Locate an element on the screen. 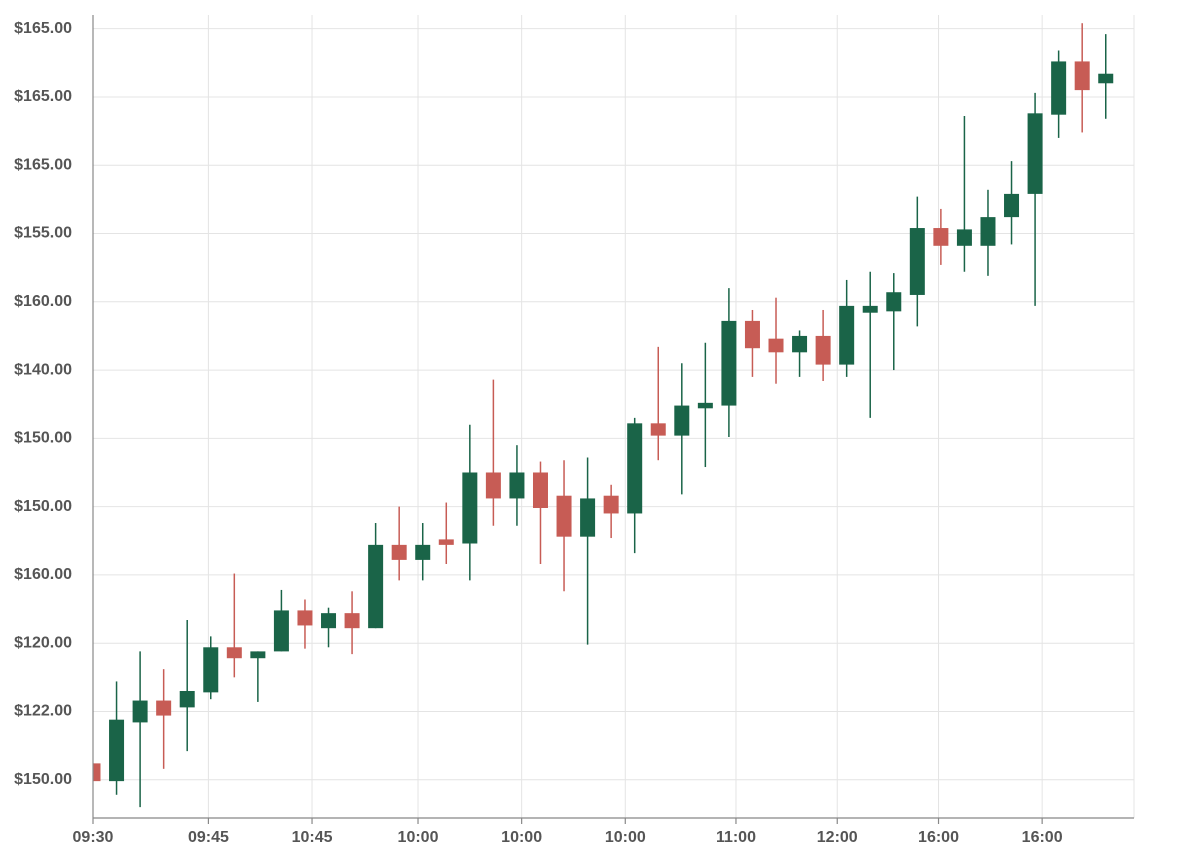 The image size is (1184, 864). y-tick-label: $122.00 is located at coordinates (43, 711).